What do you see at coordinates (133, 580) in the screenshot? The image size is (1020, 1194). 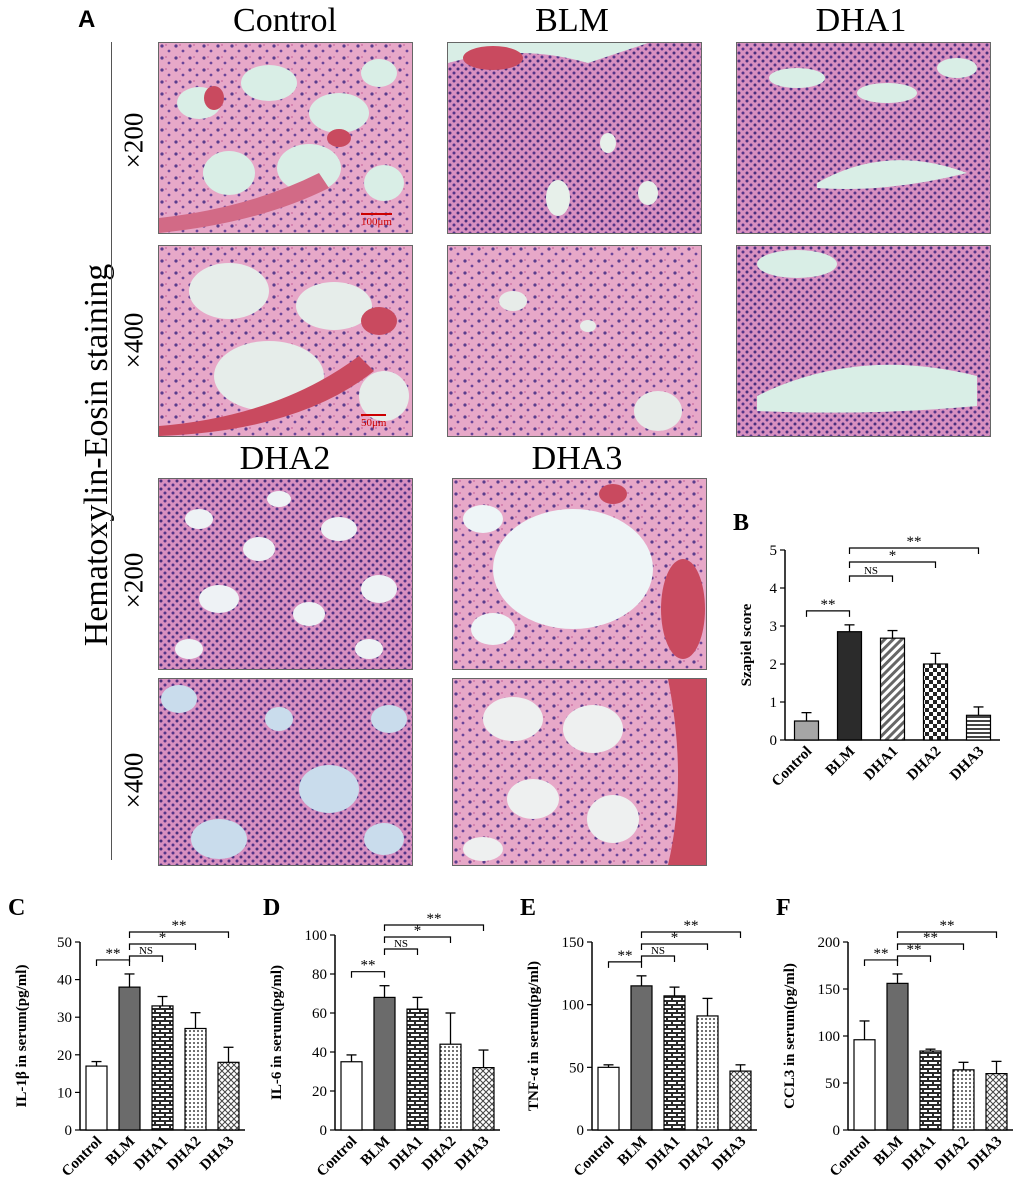 I see `magnification-label-200-bottom: ×200` at bounding box center [133, 580].